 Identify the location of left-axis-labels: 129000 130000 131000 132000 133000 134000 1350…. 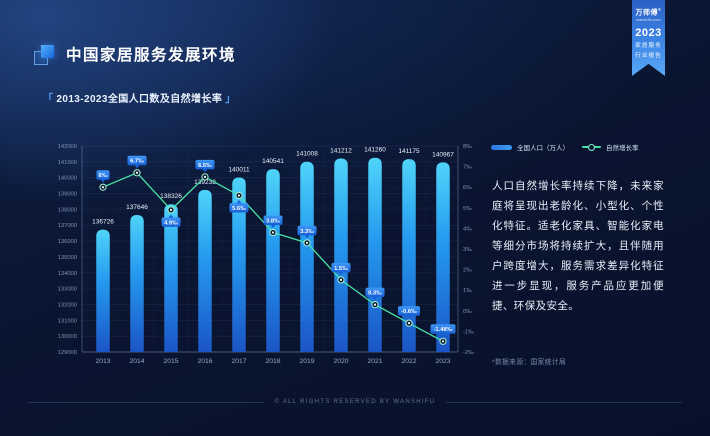
(67, 250).